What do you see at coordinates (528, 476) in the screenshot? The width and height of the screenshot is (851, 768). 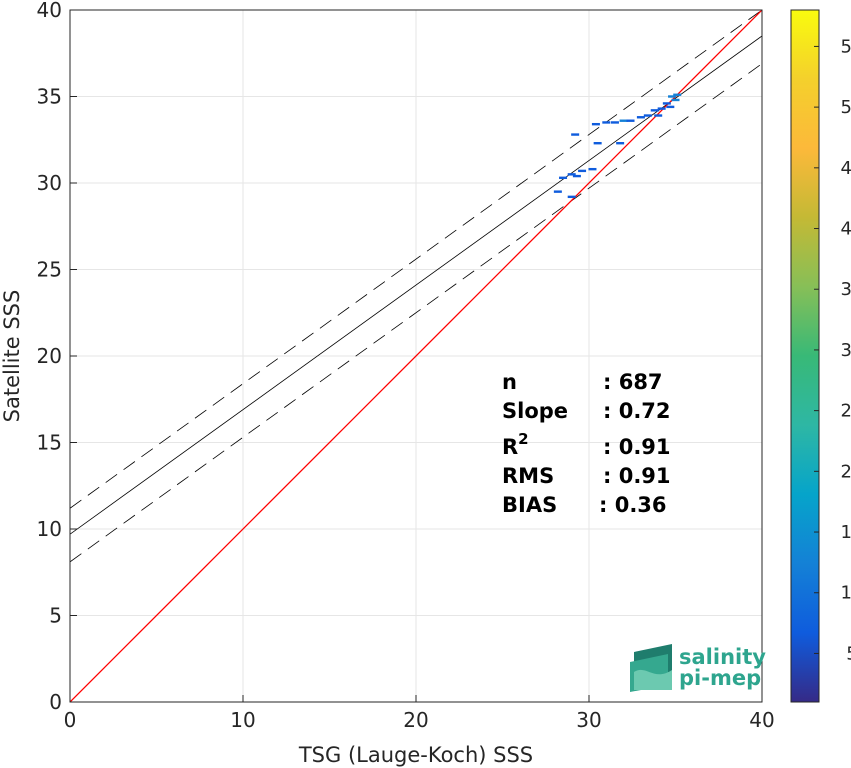 I see `stat-label: RMS` at bounding box center [528, 476].